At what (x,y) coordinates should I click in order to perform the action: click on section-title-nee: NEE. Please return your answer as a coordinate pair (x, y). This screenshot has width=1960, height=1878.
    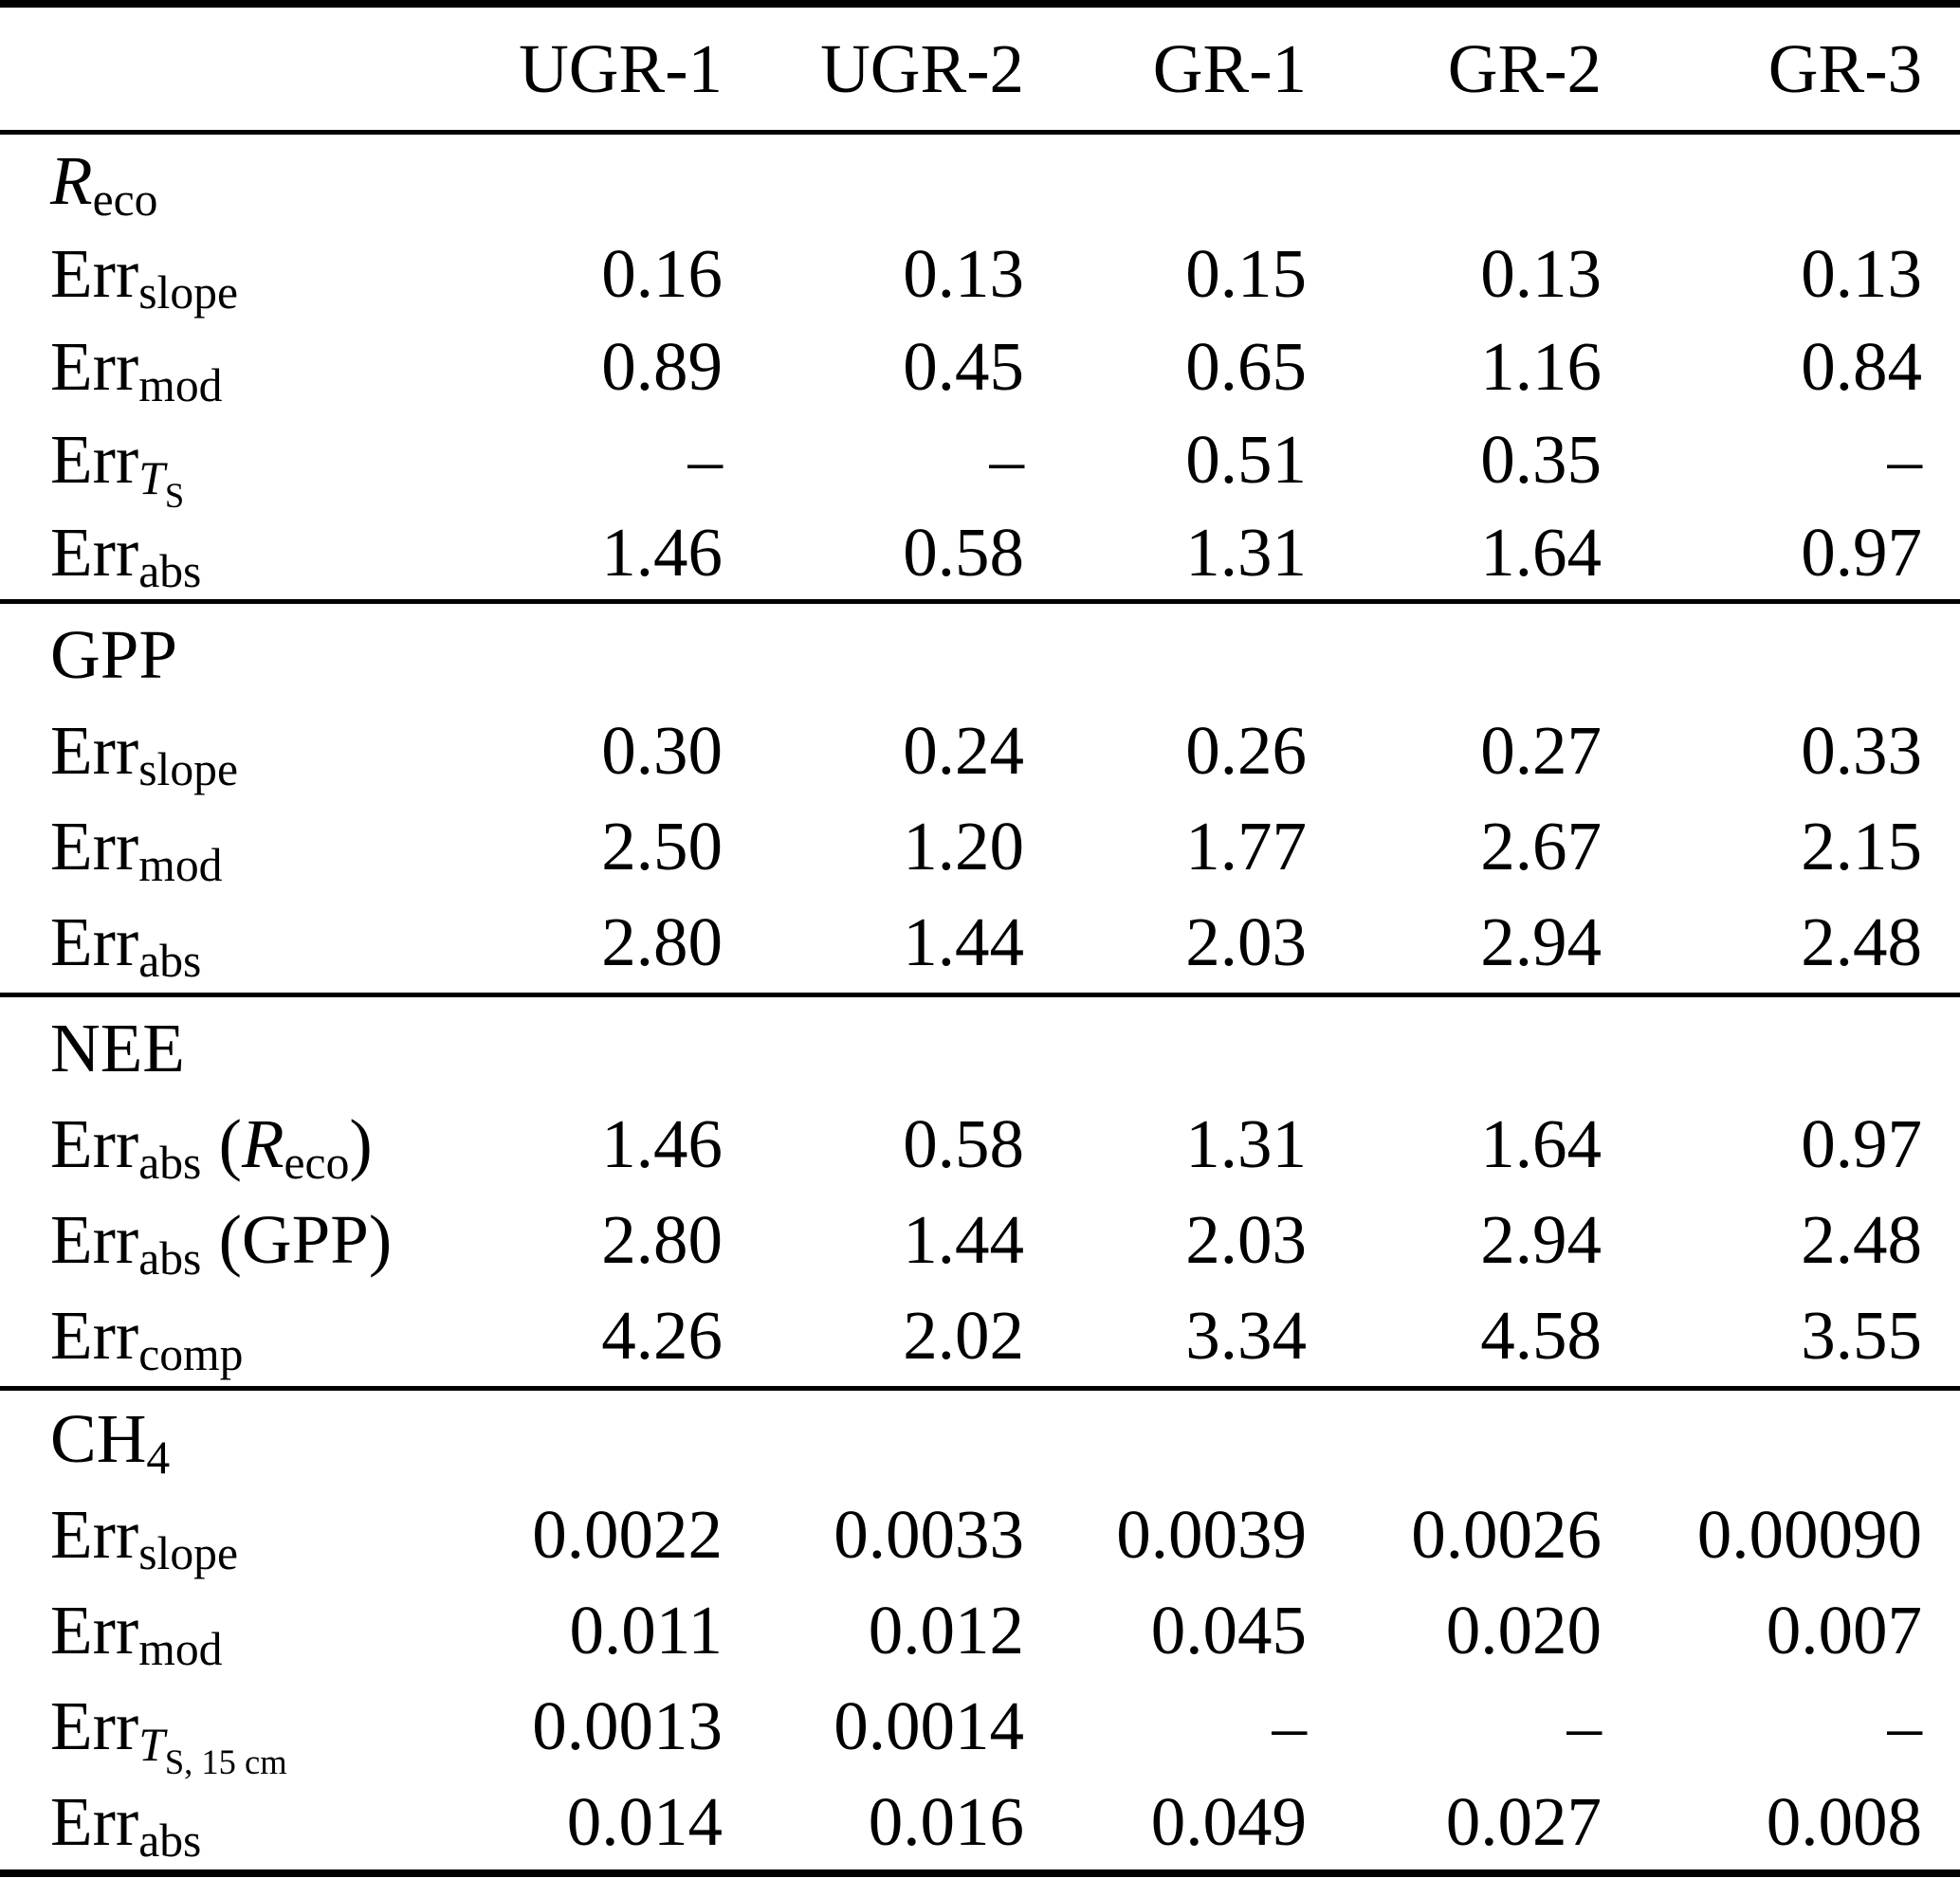
    Looking at the image, I should click on (234, 1048).